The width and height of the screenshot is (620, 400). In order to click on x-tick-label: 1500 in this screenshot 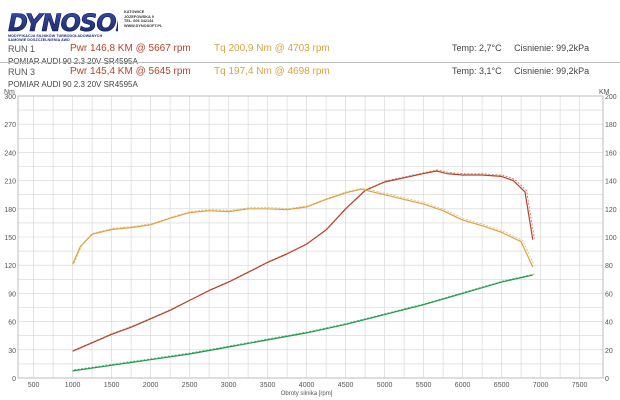, I will do `click(112, 385)`.